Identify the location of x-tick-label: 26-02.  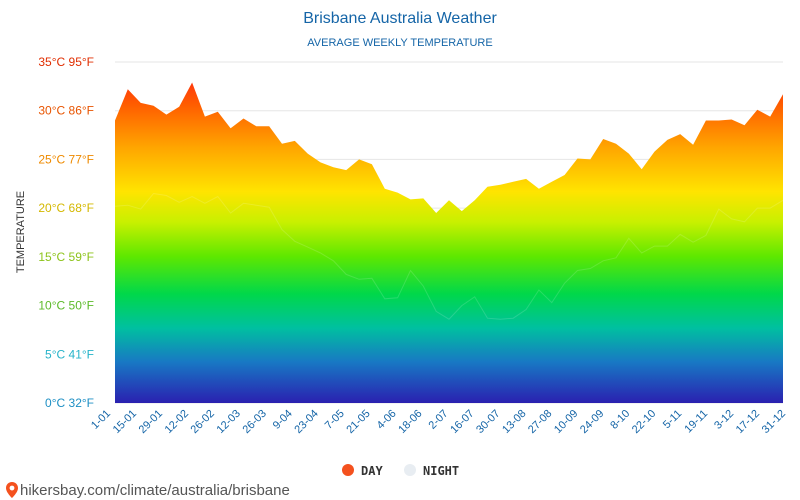
(203, 422).